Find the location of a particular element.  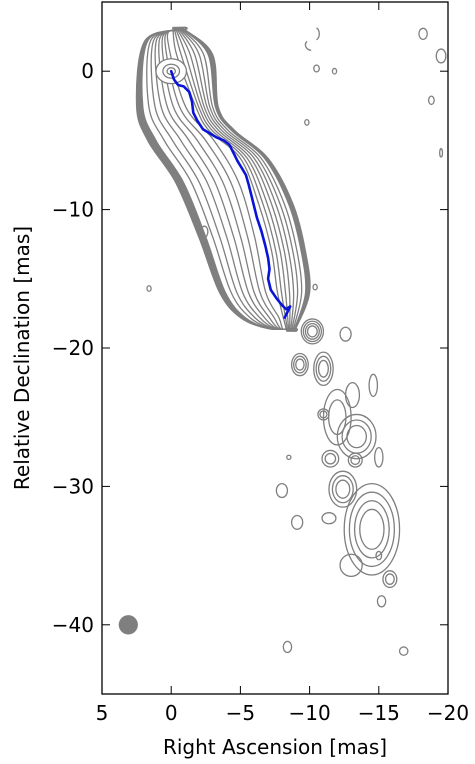

x-tick-label: 0 is located at coordinates (171, 713).